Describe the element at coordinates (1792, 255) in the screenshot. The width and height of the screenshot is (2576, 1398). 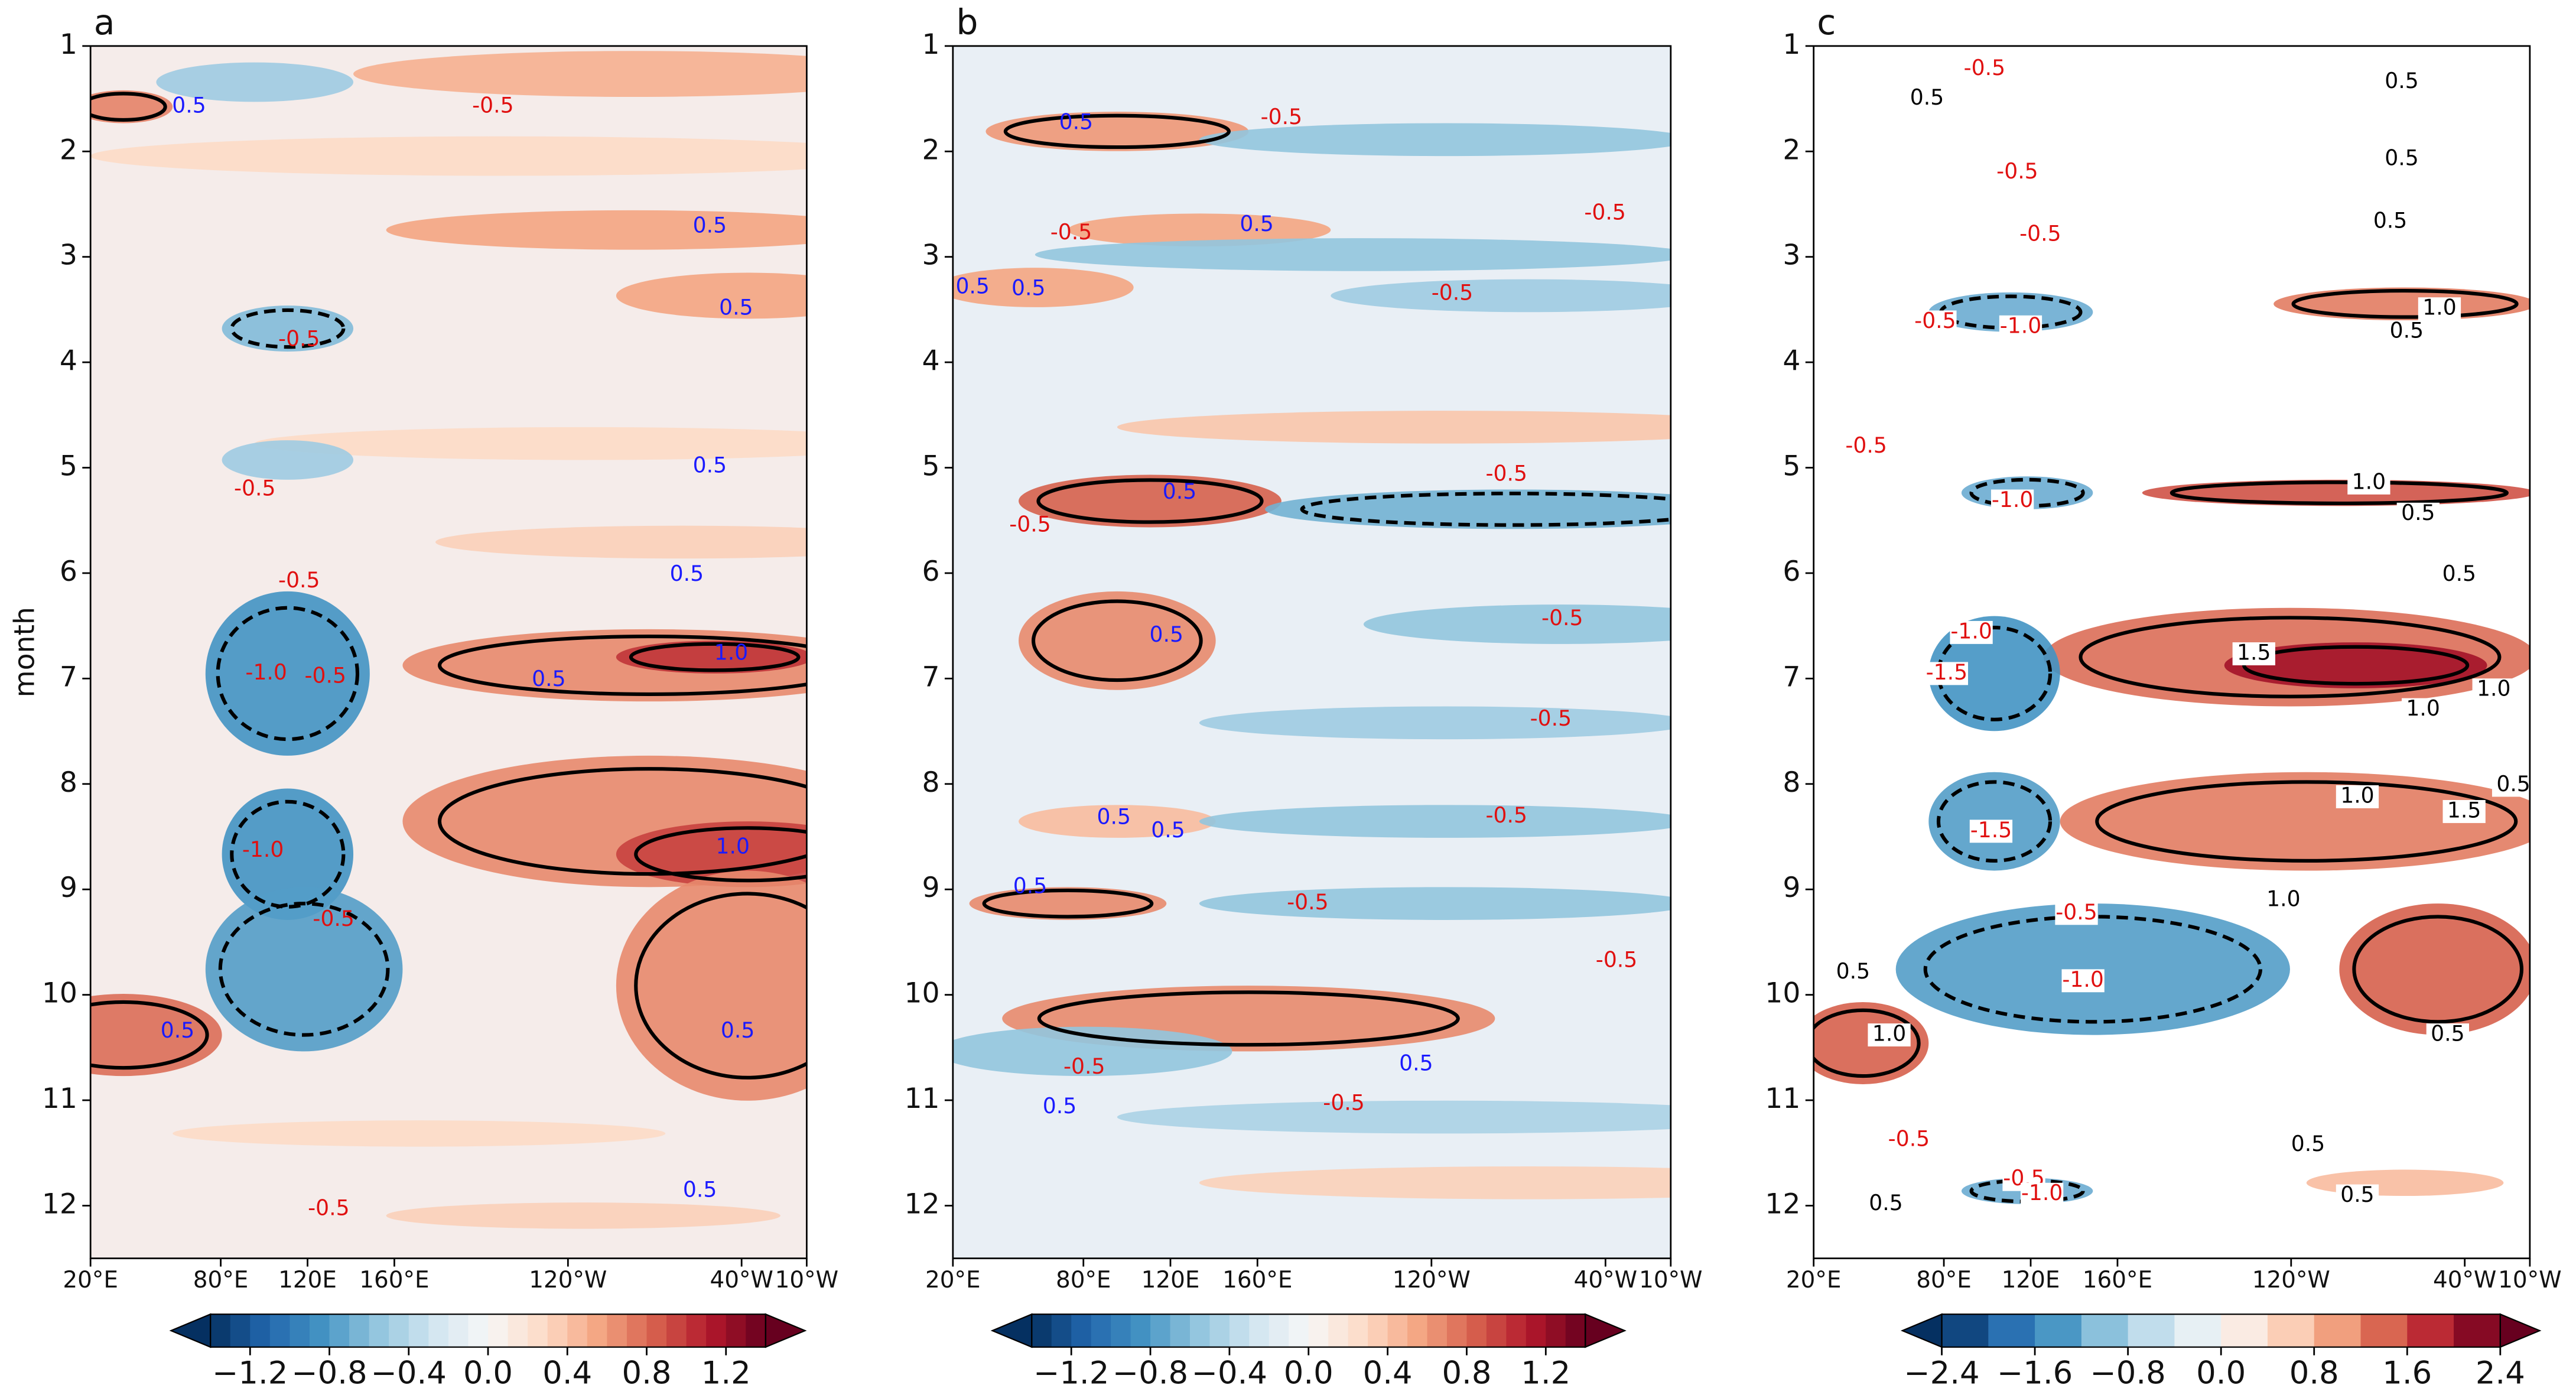
I see `y-tick-label: 3` at that location.